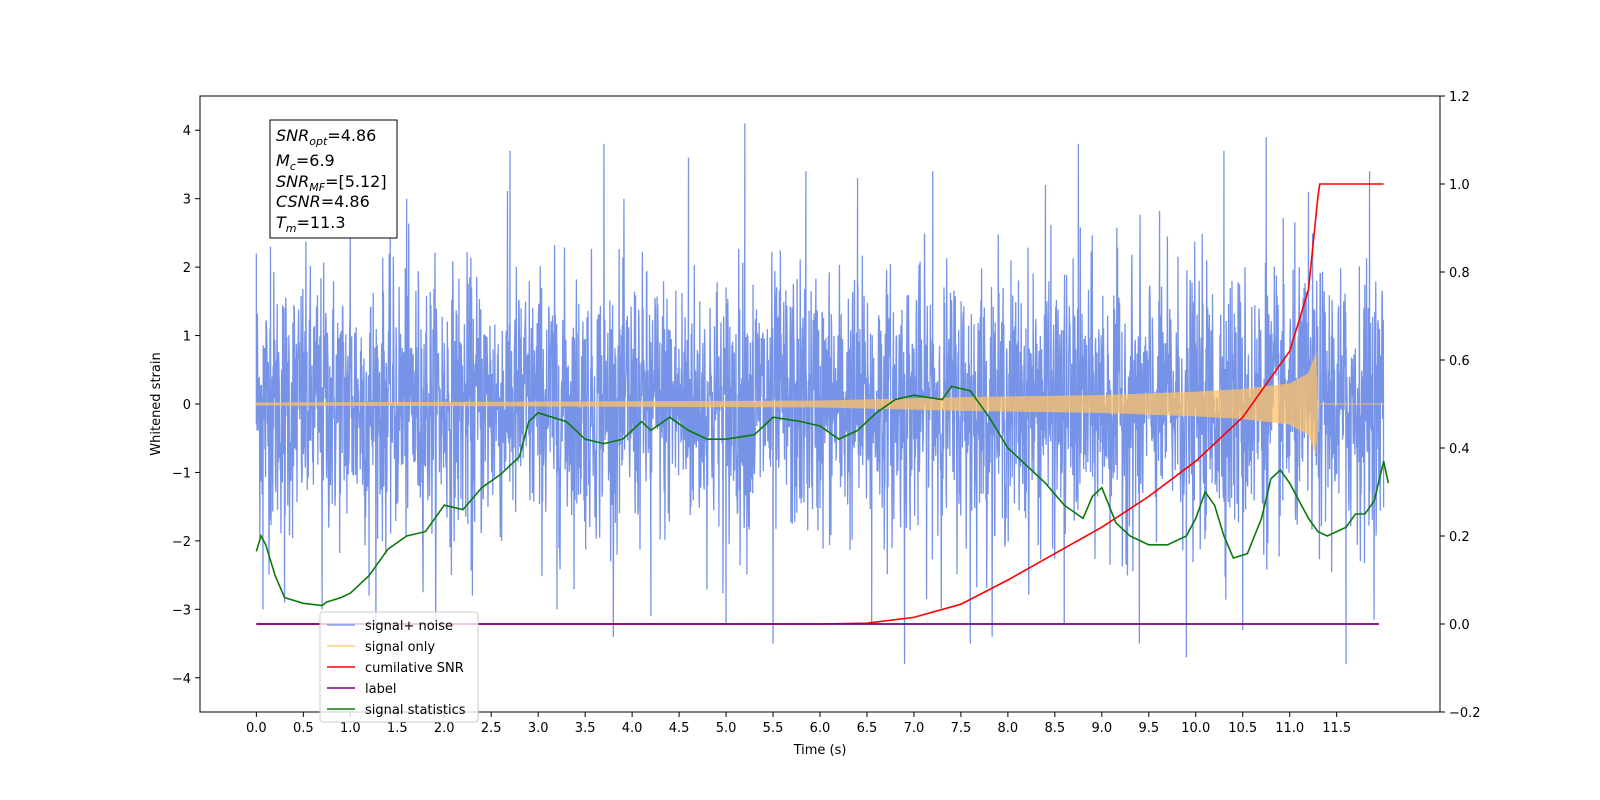 The height and width of the screenshot is (800, 1600). I want to click on x-axis-label: Time (s), so click(820, 750).